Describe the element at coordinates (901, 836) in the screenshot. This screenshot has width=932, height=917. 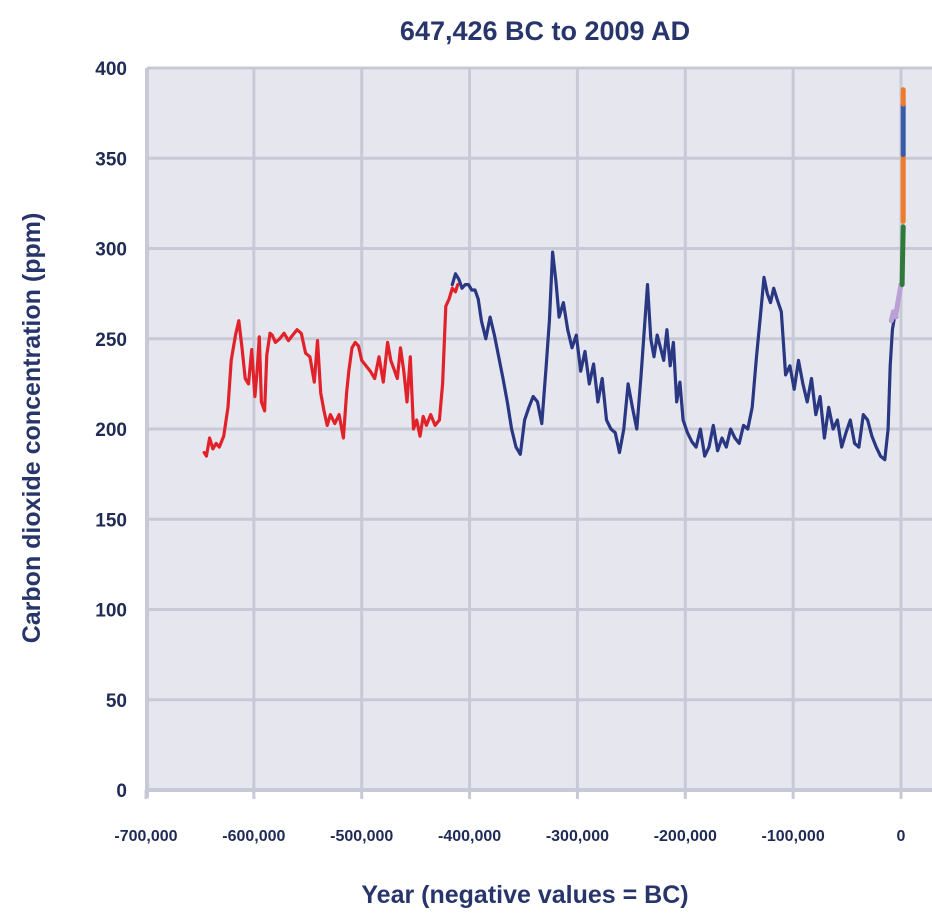
I see `x-tick-label: 0` at that location.